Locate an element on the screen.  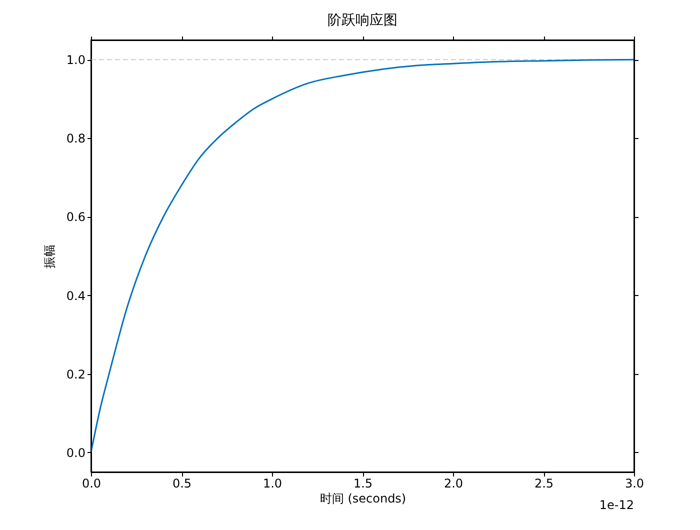
y-tick-label: 0.2 is located at coordinates (76, 374).